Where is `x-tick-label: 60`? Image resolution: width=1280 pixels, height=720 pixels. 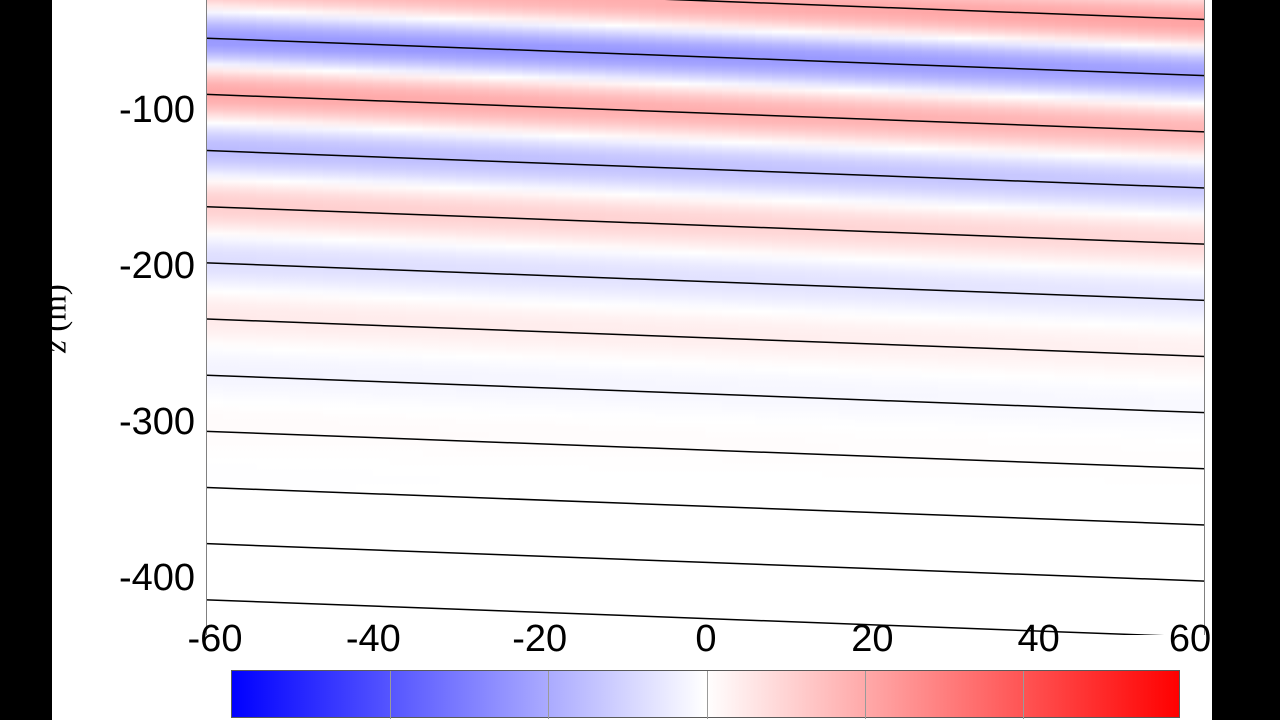
x-tick-label: 60 is located at coordinates (1190, 639).